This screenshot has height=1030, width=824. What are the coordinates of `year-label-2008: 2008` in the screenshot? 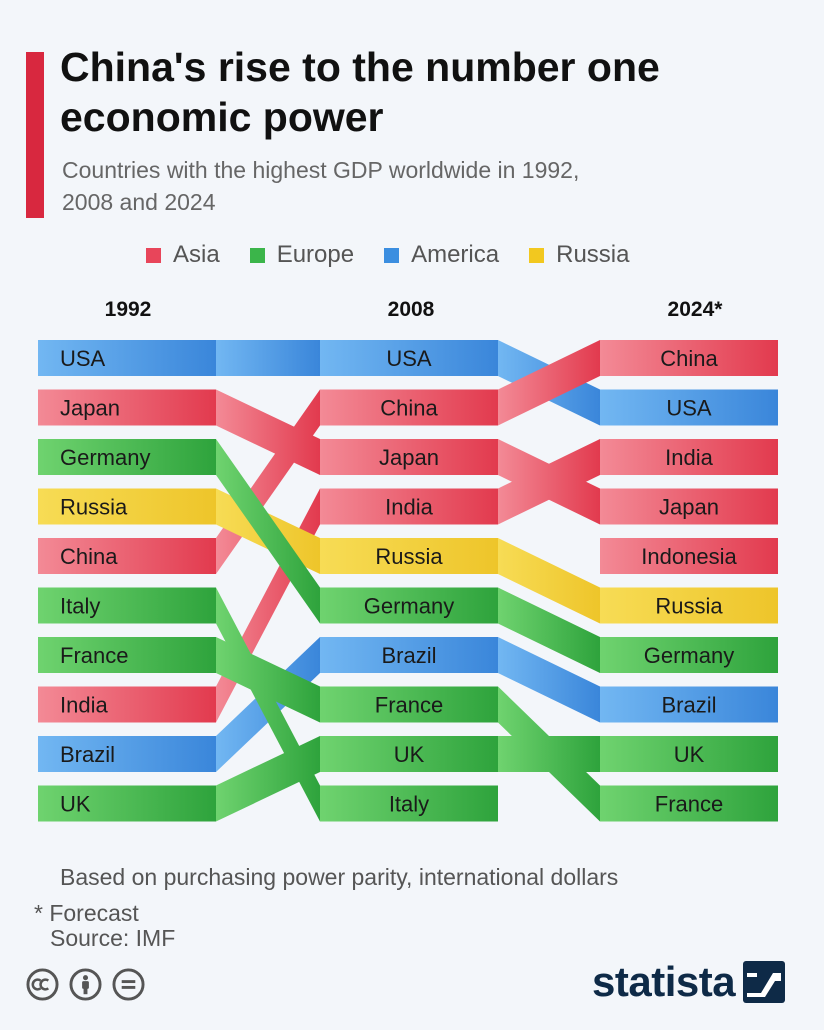 It's located at (411, 309).